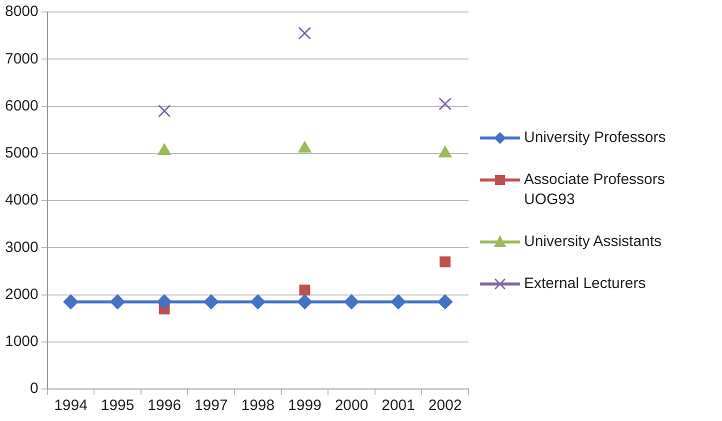 The height and width of the screenshot is (421, 722). What do you see at coordinates (595, 190) in the screenshot?
I see `legend-label: Associate Professors UOG93` at bounding box center [595, 190].